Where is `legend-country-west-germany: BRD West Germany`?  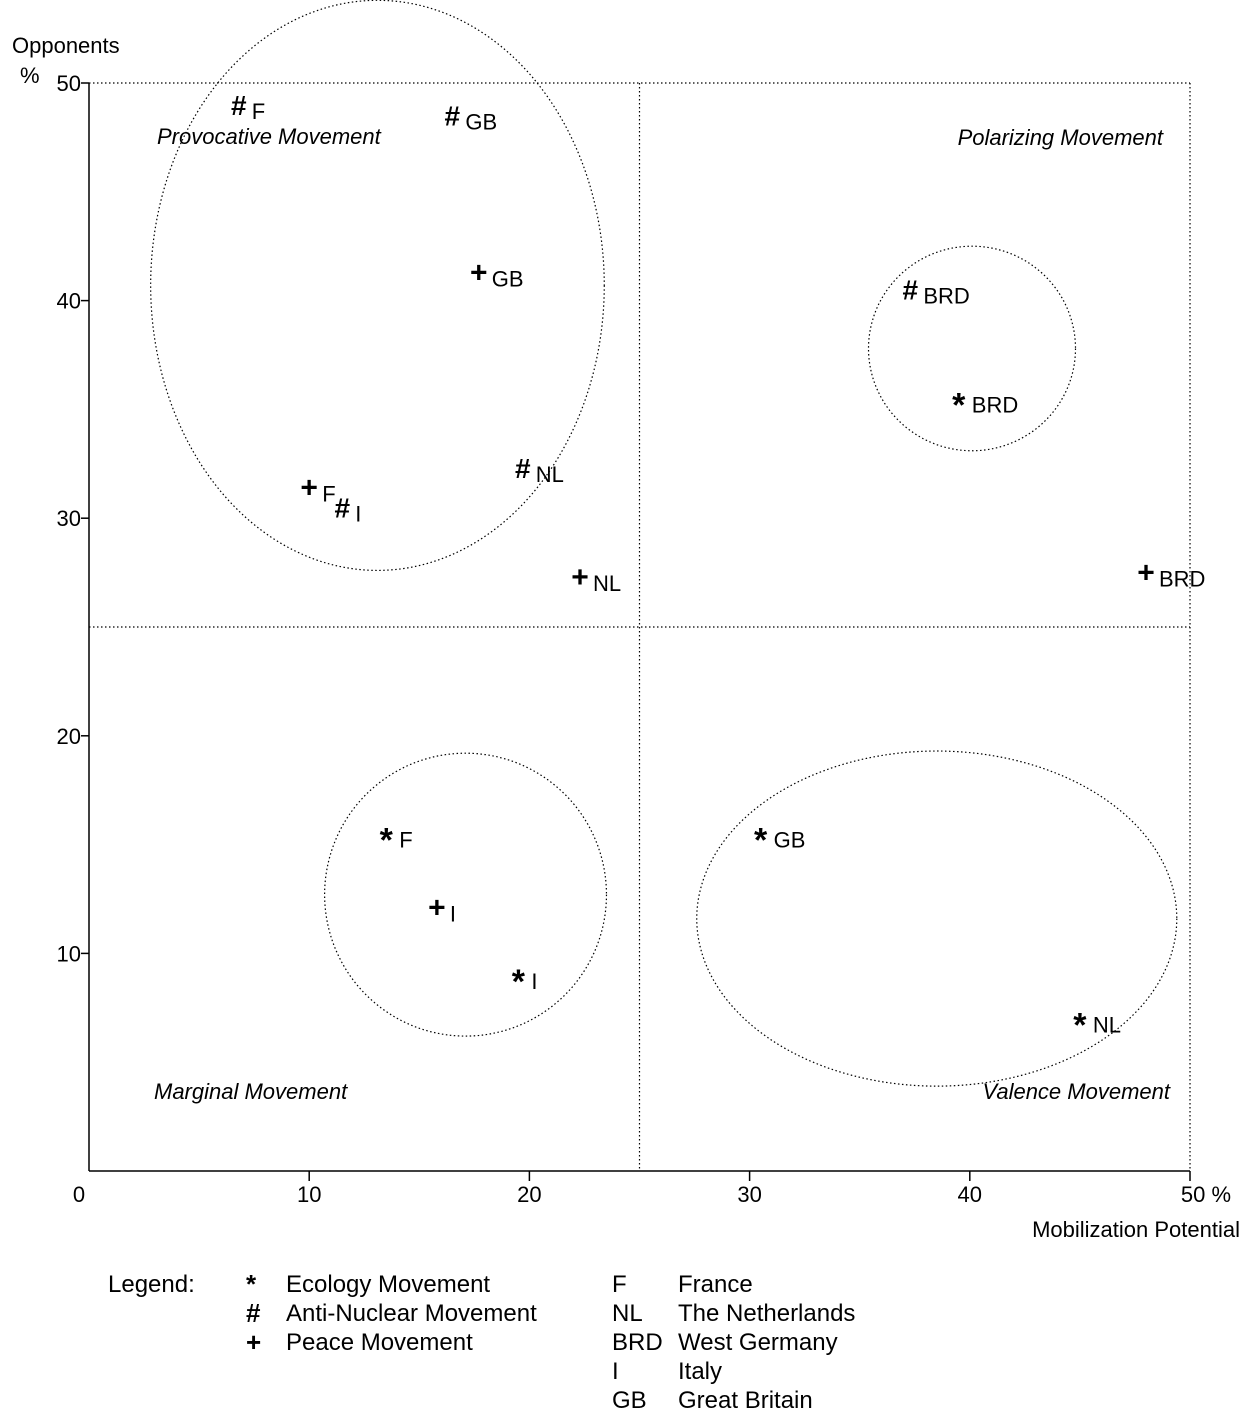 legend-country-west-germany: BRD West Germany is located at coordinates (733, 1342).